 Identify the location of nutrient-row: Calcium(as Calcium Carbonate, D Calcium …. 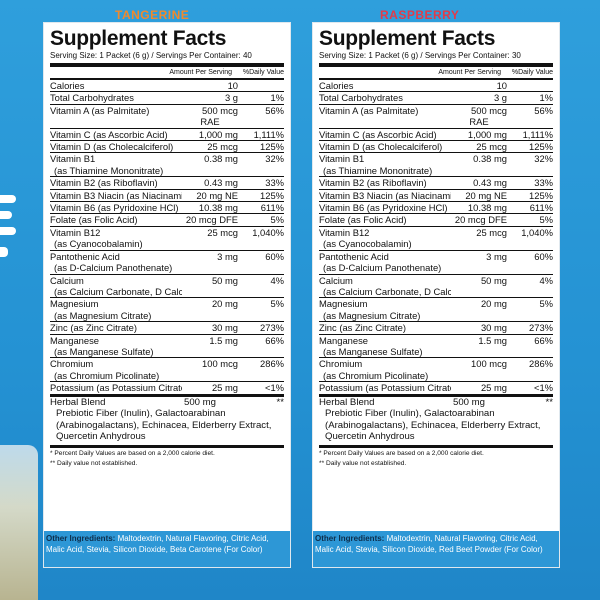
(436, 287).